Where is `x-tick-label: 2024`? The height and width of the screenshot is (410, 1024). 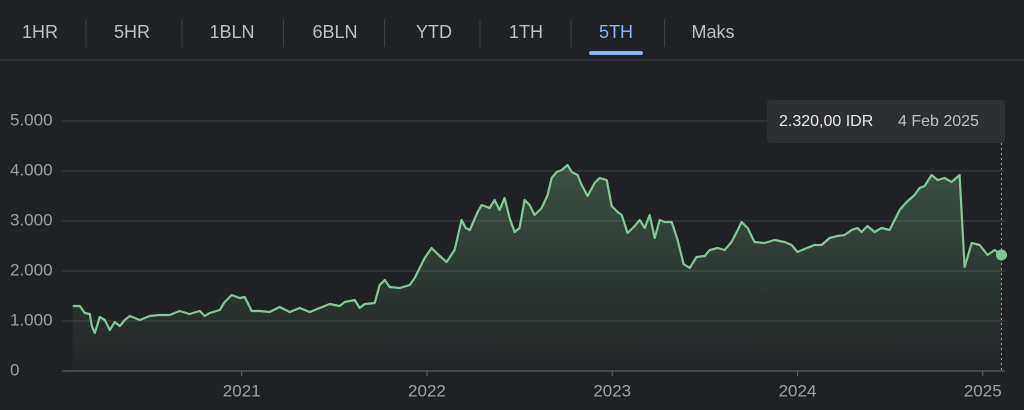 x-tick-label: 2024 is located at coordinates (798, 390).